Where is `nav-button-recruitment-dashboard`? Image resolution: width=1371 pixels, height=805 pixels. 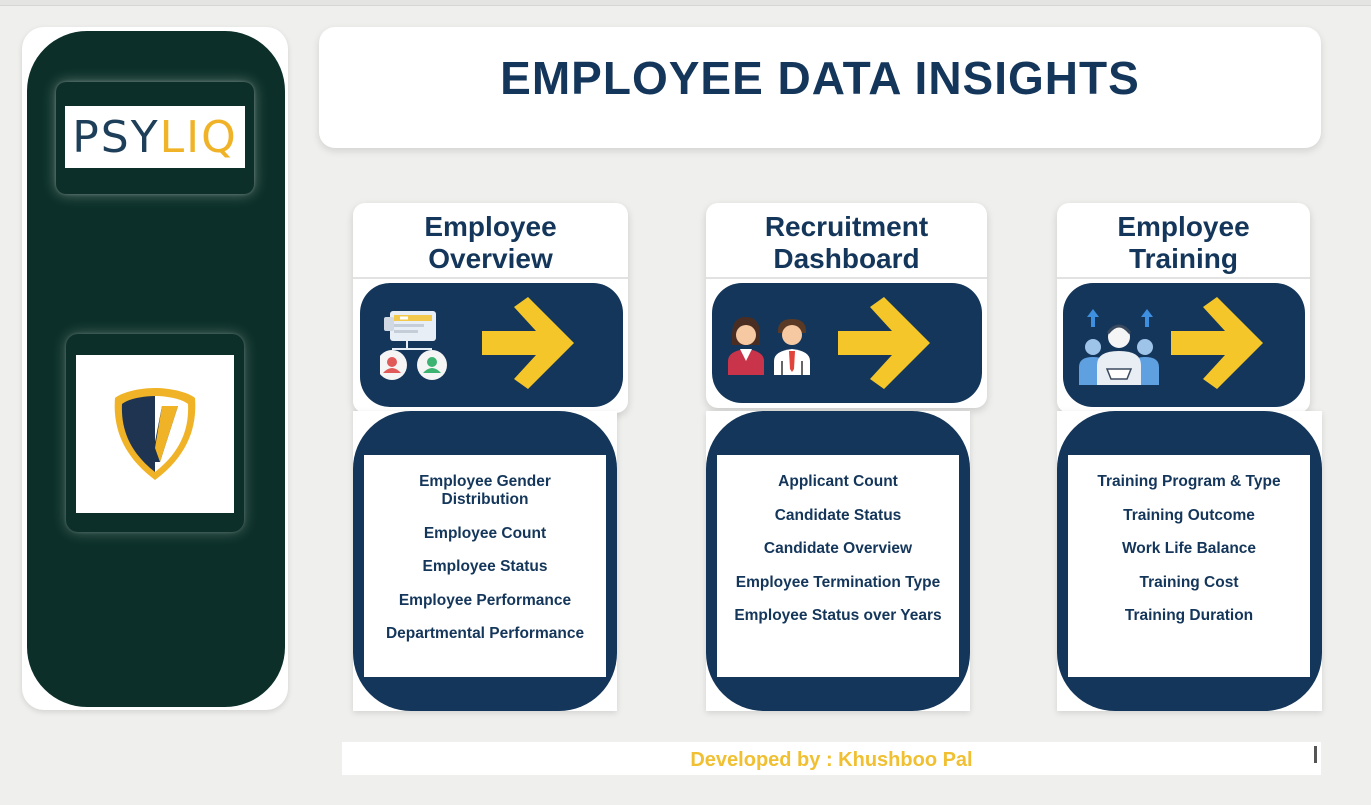 nav-button-recruitment-dashboard is located at coordinates (847, 343).